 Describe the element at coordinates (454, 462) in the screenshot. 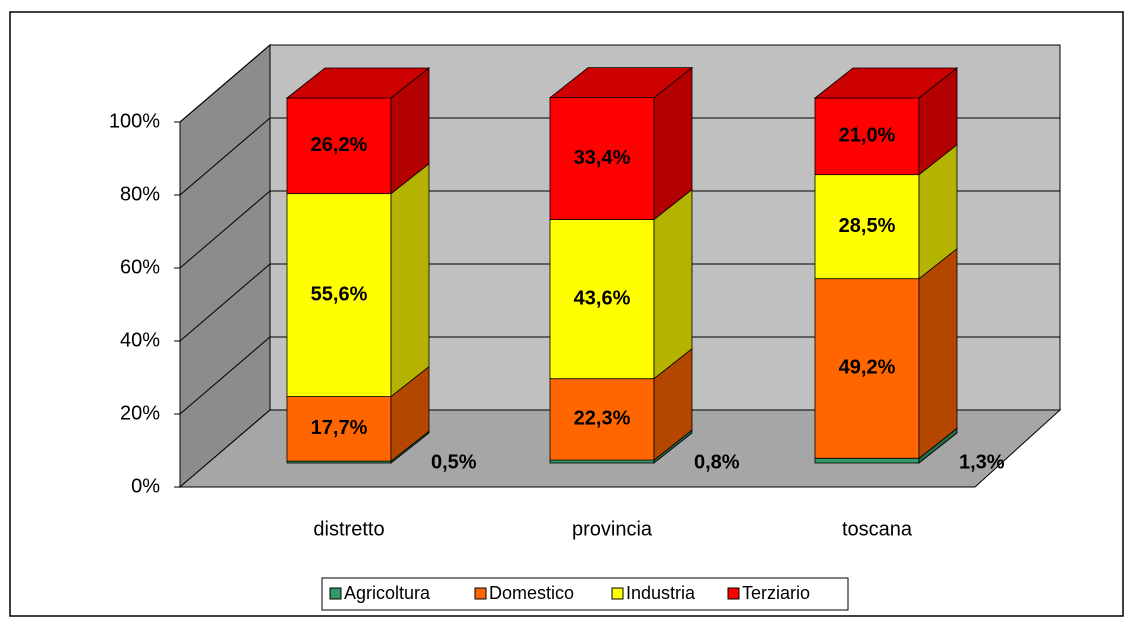

I see `data-label: 0,5%` at that location.